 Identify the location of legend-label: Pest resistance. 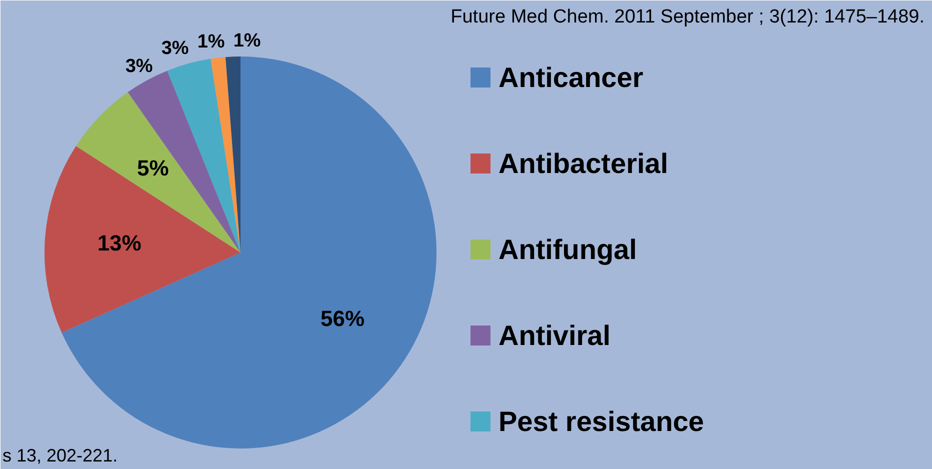
(601, 421).